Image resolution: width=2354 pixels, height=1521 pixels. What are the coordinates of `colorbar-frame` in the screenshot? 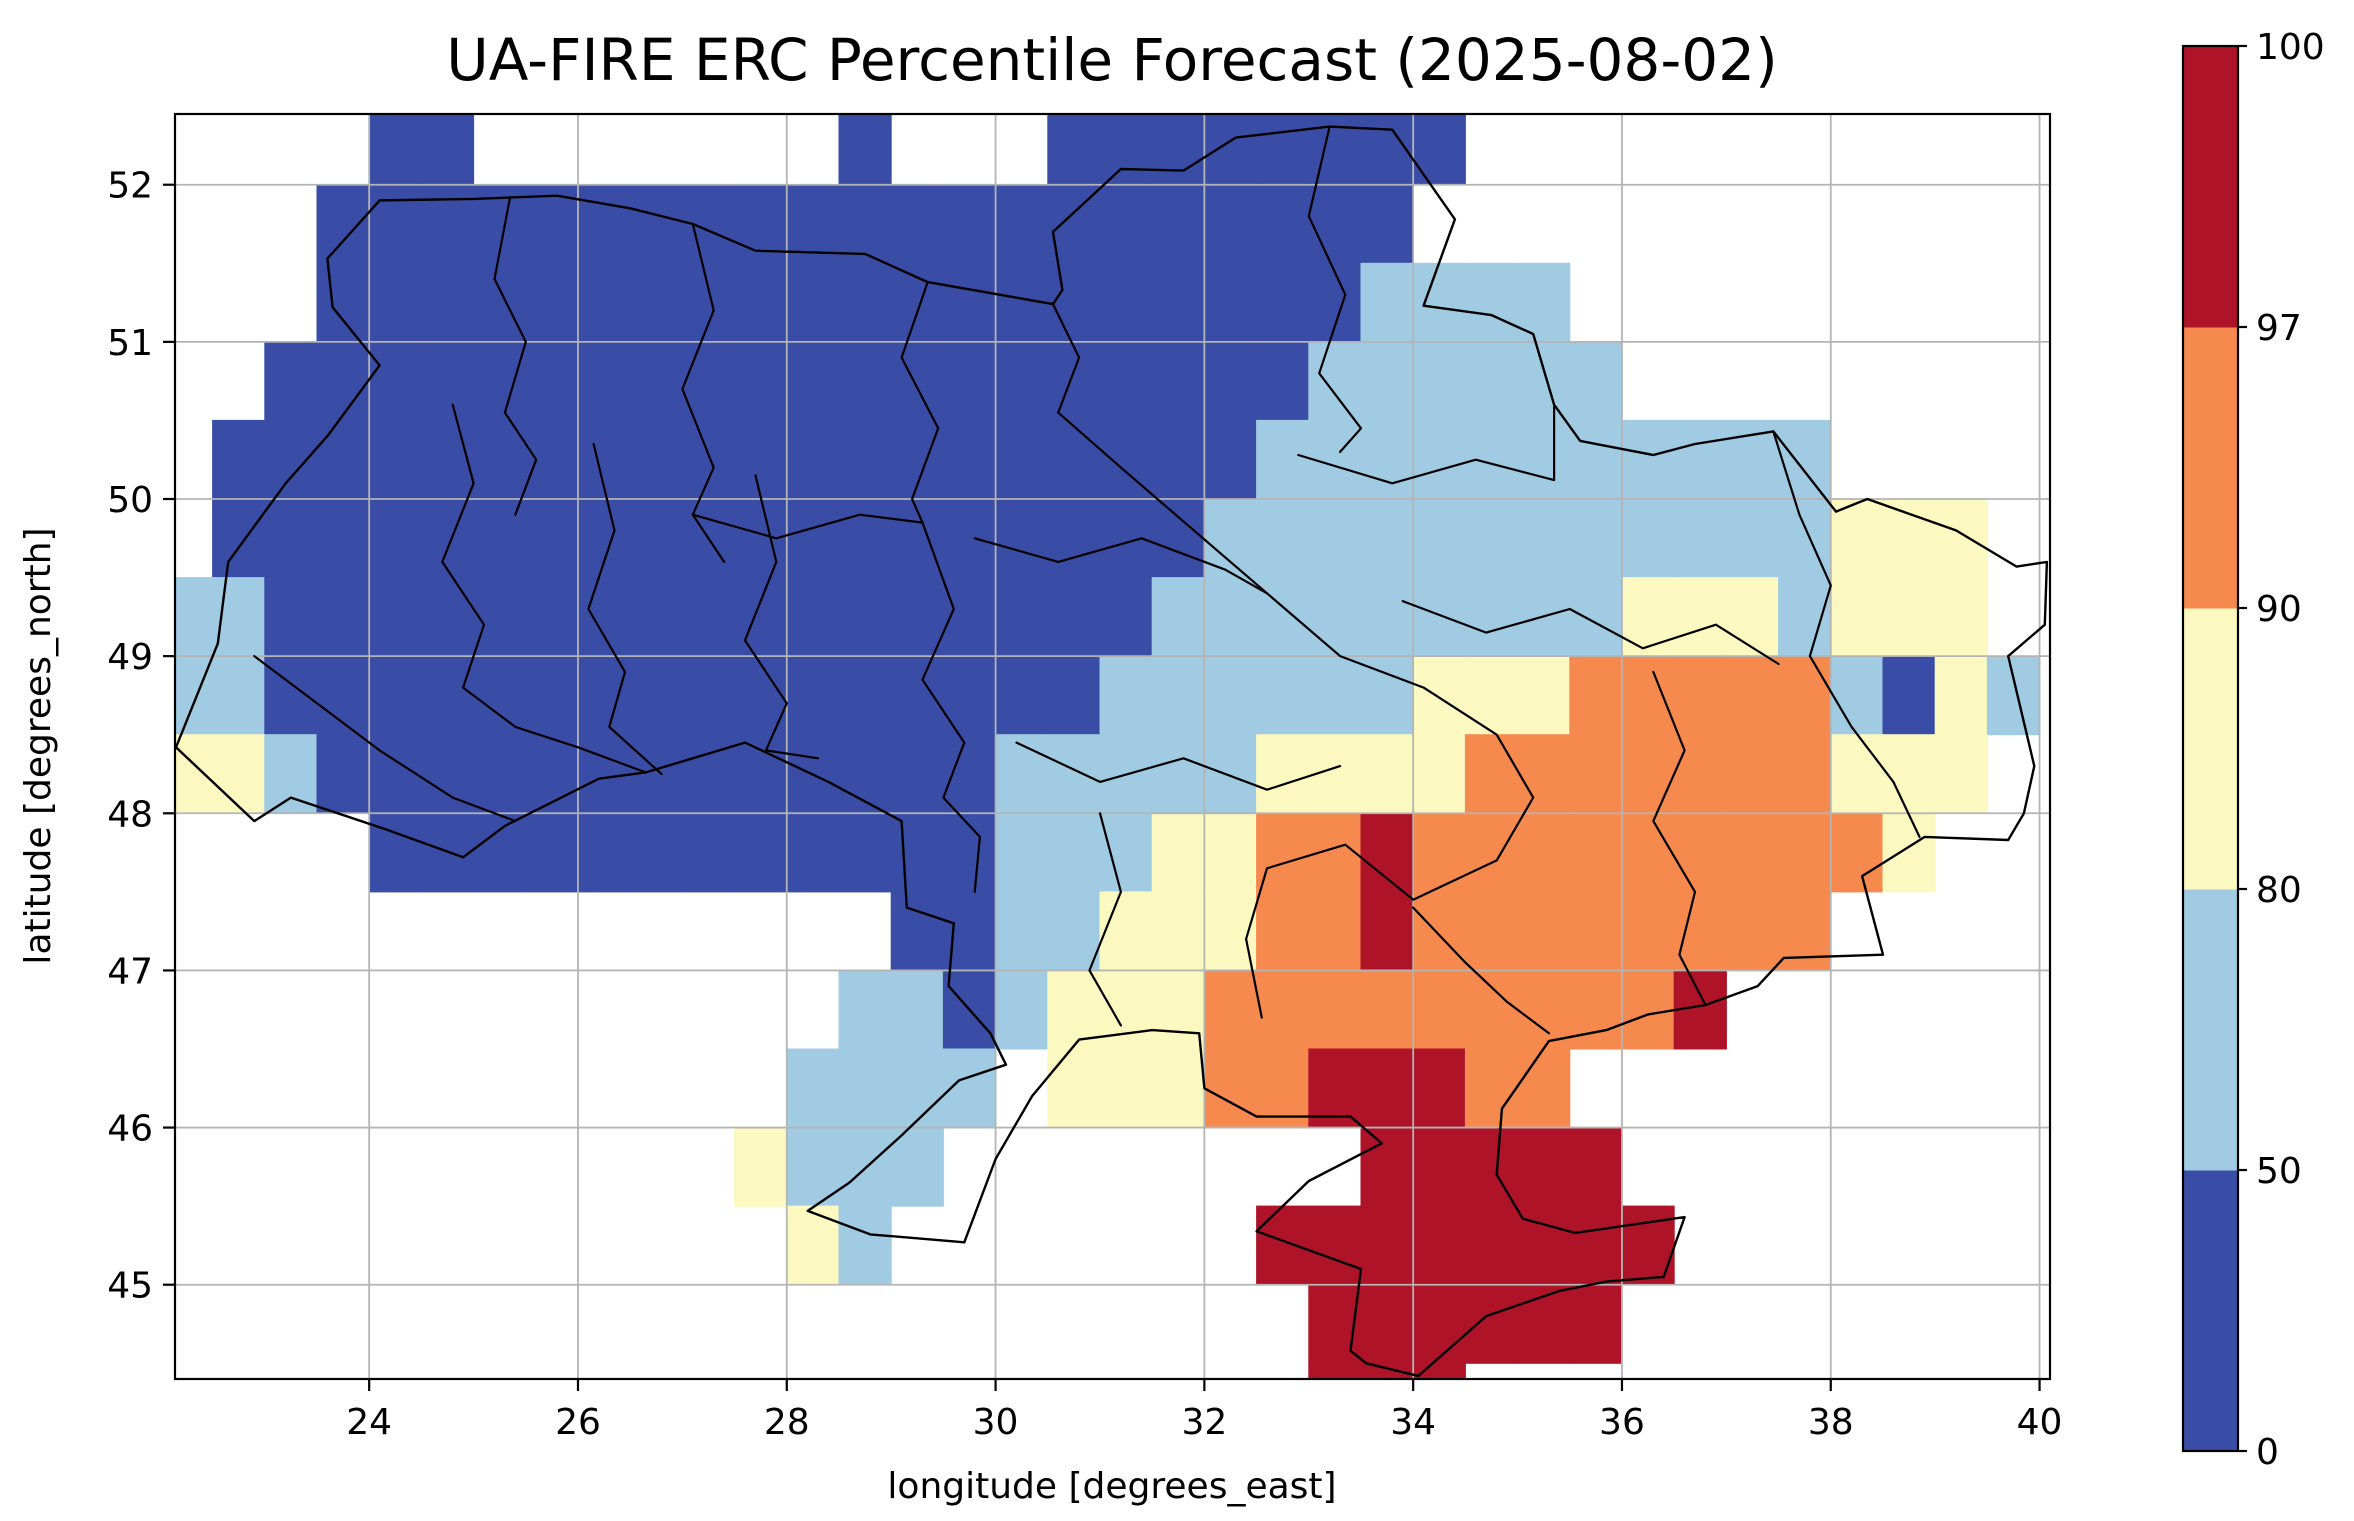 It's located at (2210, 748).